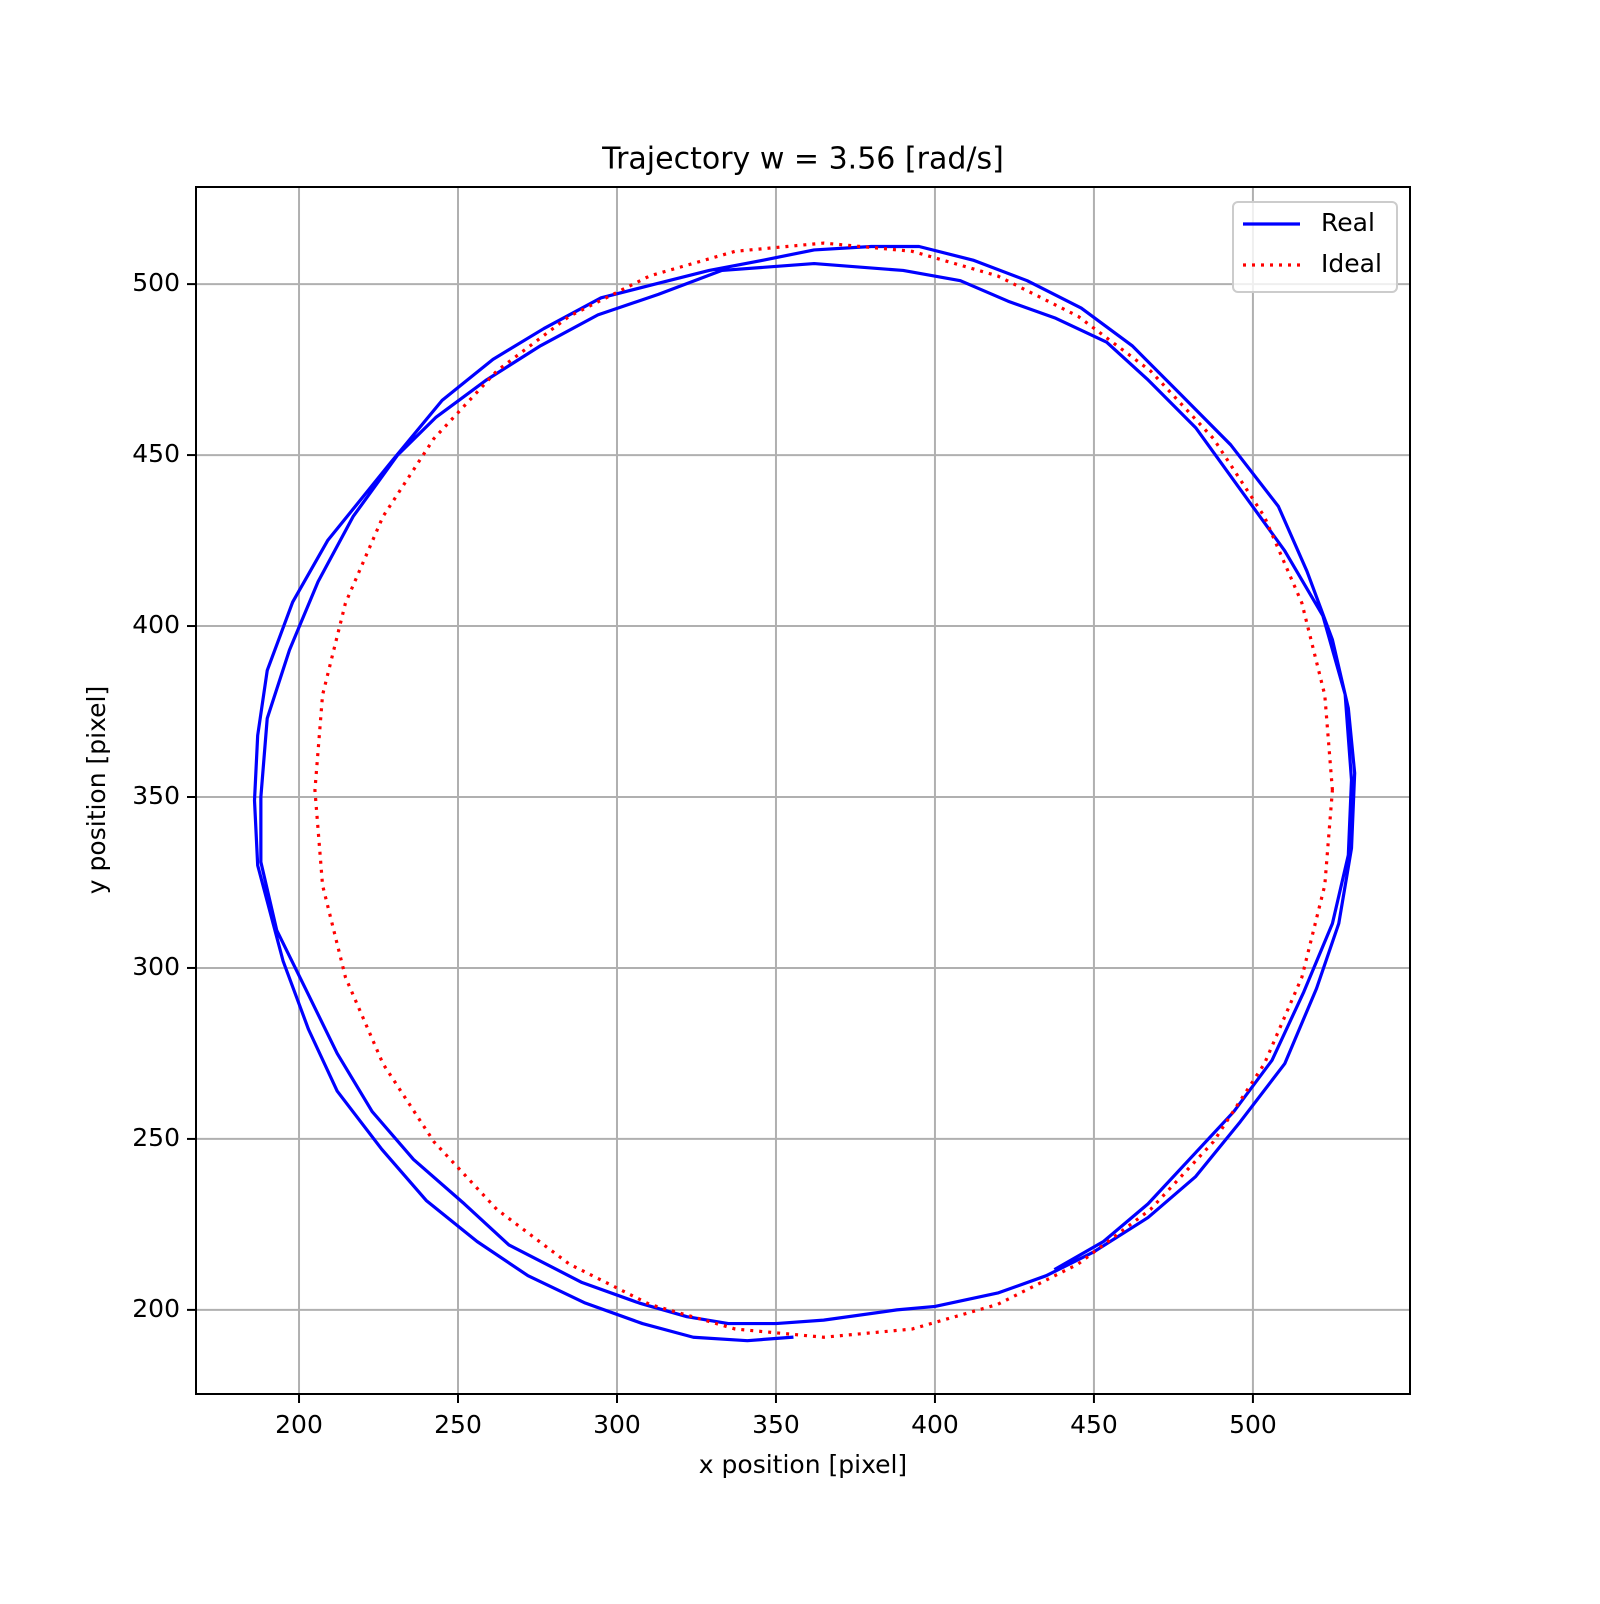 The width and height of the screenshot is (1600, 1604). I want to click on legend-label: Ideal, so click(1351, 263).